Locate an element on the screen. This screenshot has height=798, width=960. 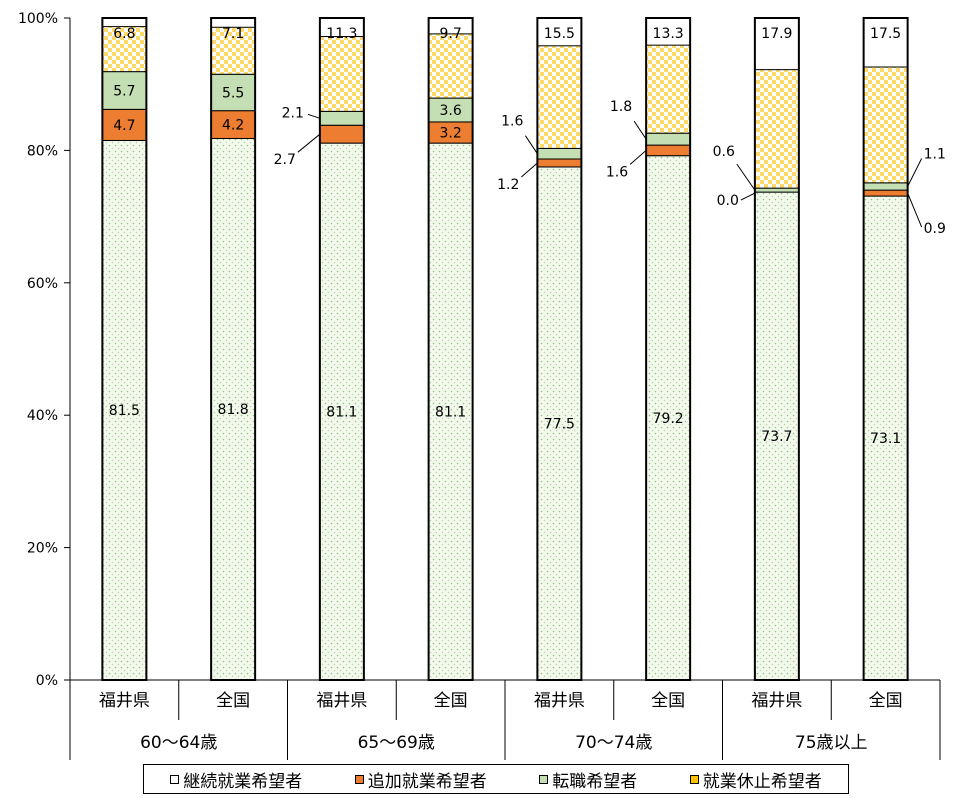
legend-item: 継続就業希望者 is located at coordinates (236, 779).